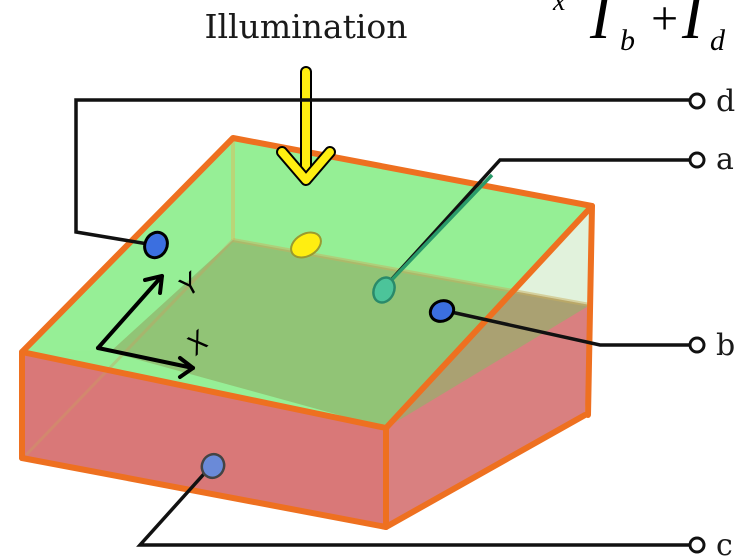  I want to click on wire-a-through, so click(437, 232).